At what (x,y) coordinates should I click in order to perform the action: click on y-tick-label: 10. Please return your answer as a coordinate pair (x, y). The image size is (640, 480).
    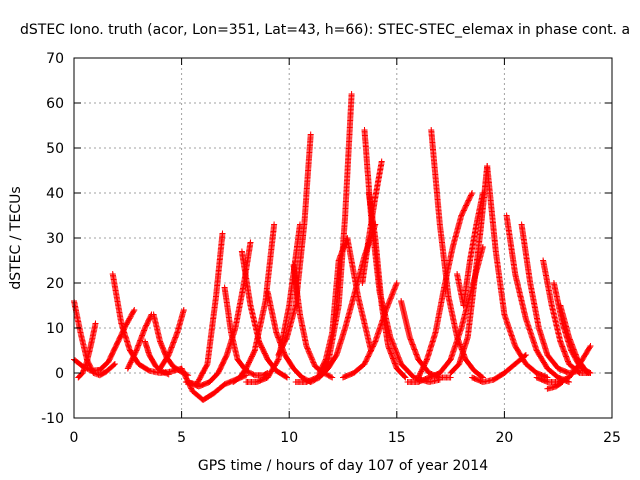
    Looking at the image, I should click on (55, 329).